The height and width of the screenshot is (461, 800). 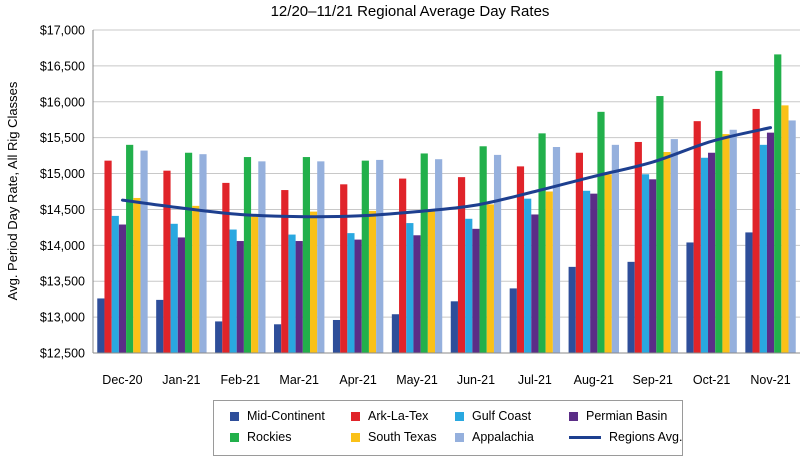 What do you see at coordinates (240, 380) in the screenshot?
I see `x-tick-label: Feb-21` at bounding box center [240, 380].